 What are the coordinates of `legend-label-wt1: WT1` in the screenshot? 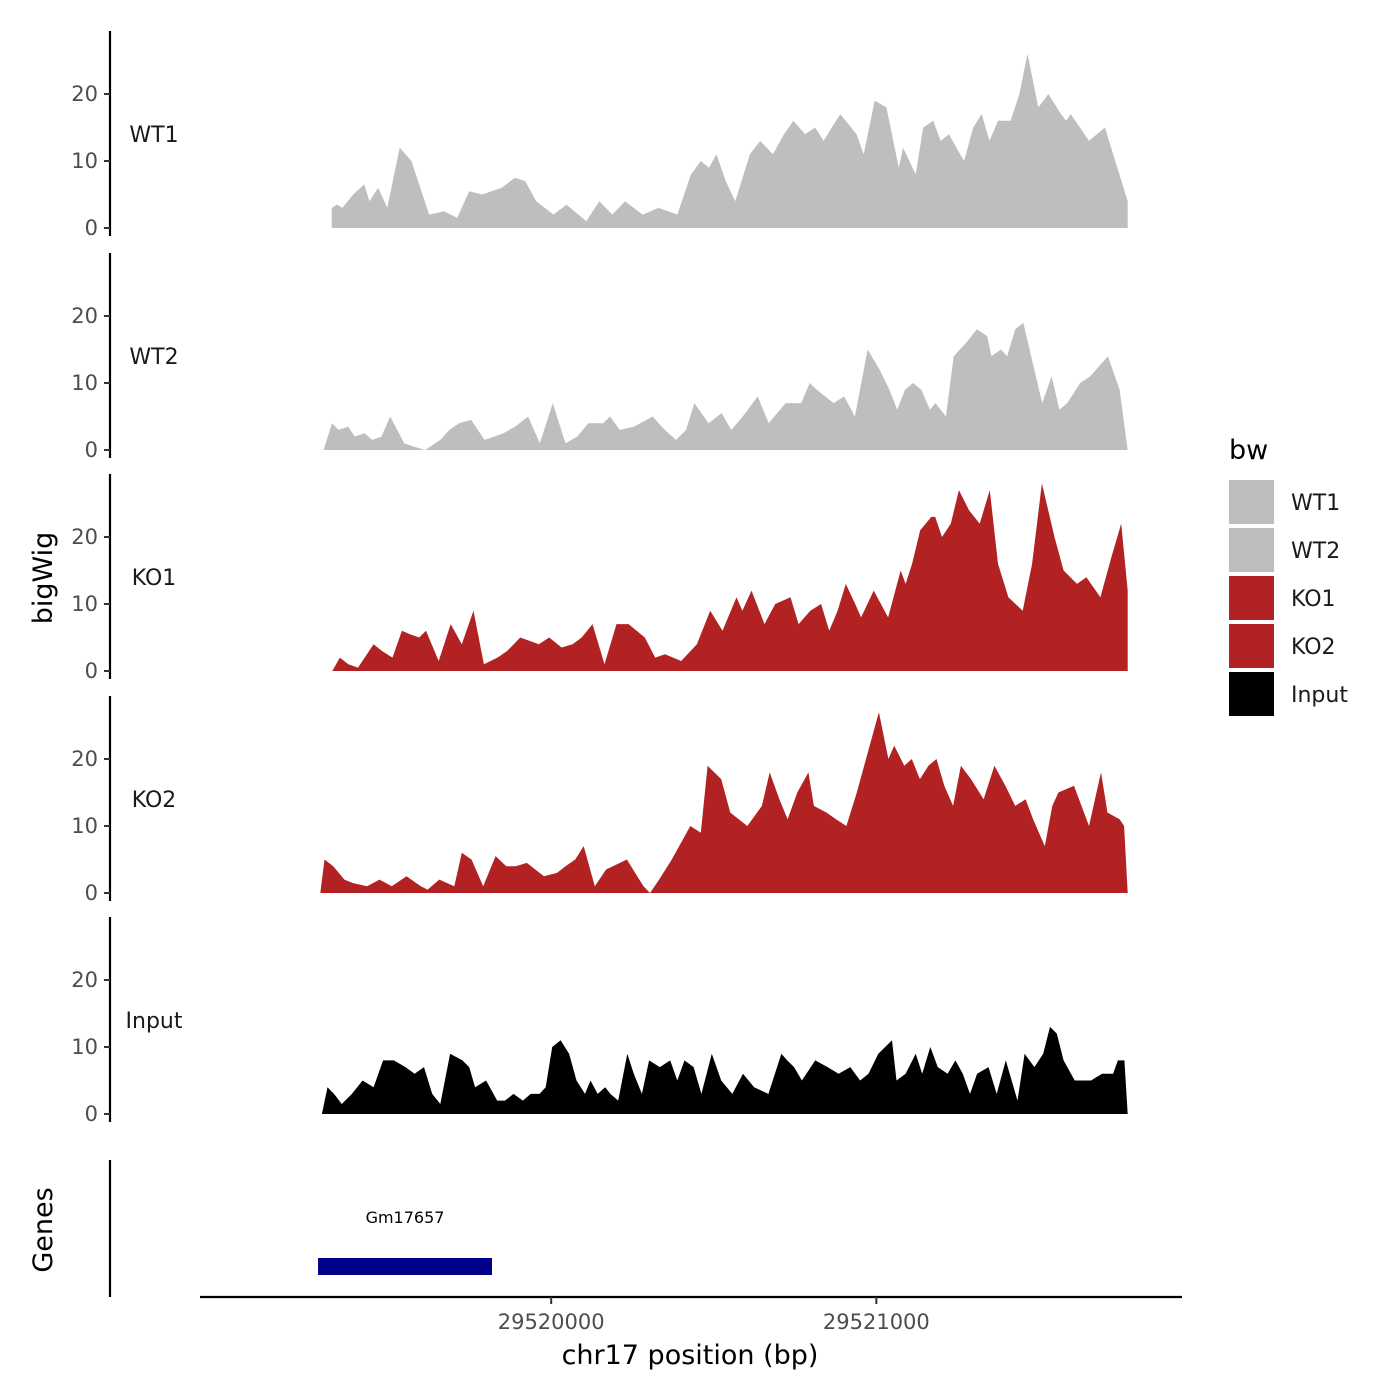 It's located at (1315, 503).